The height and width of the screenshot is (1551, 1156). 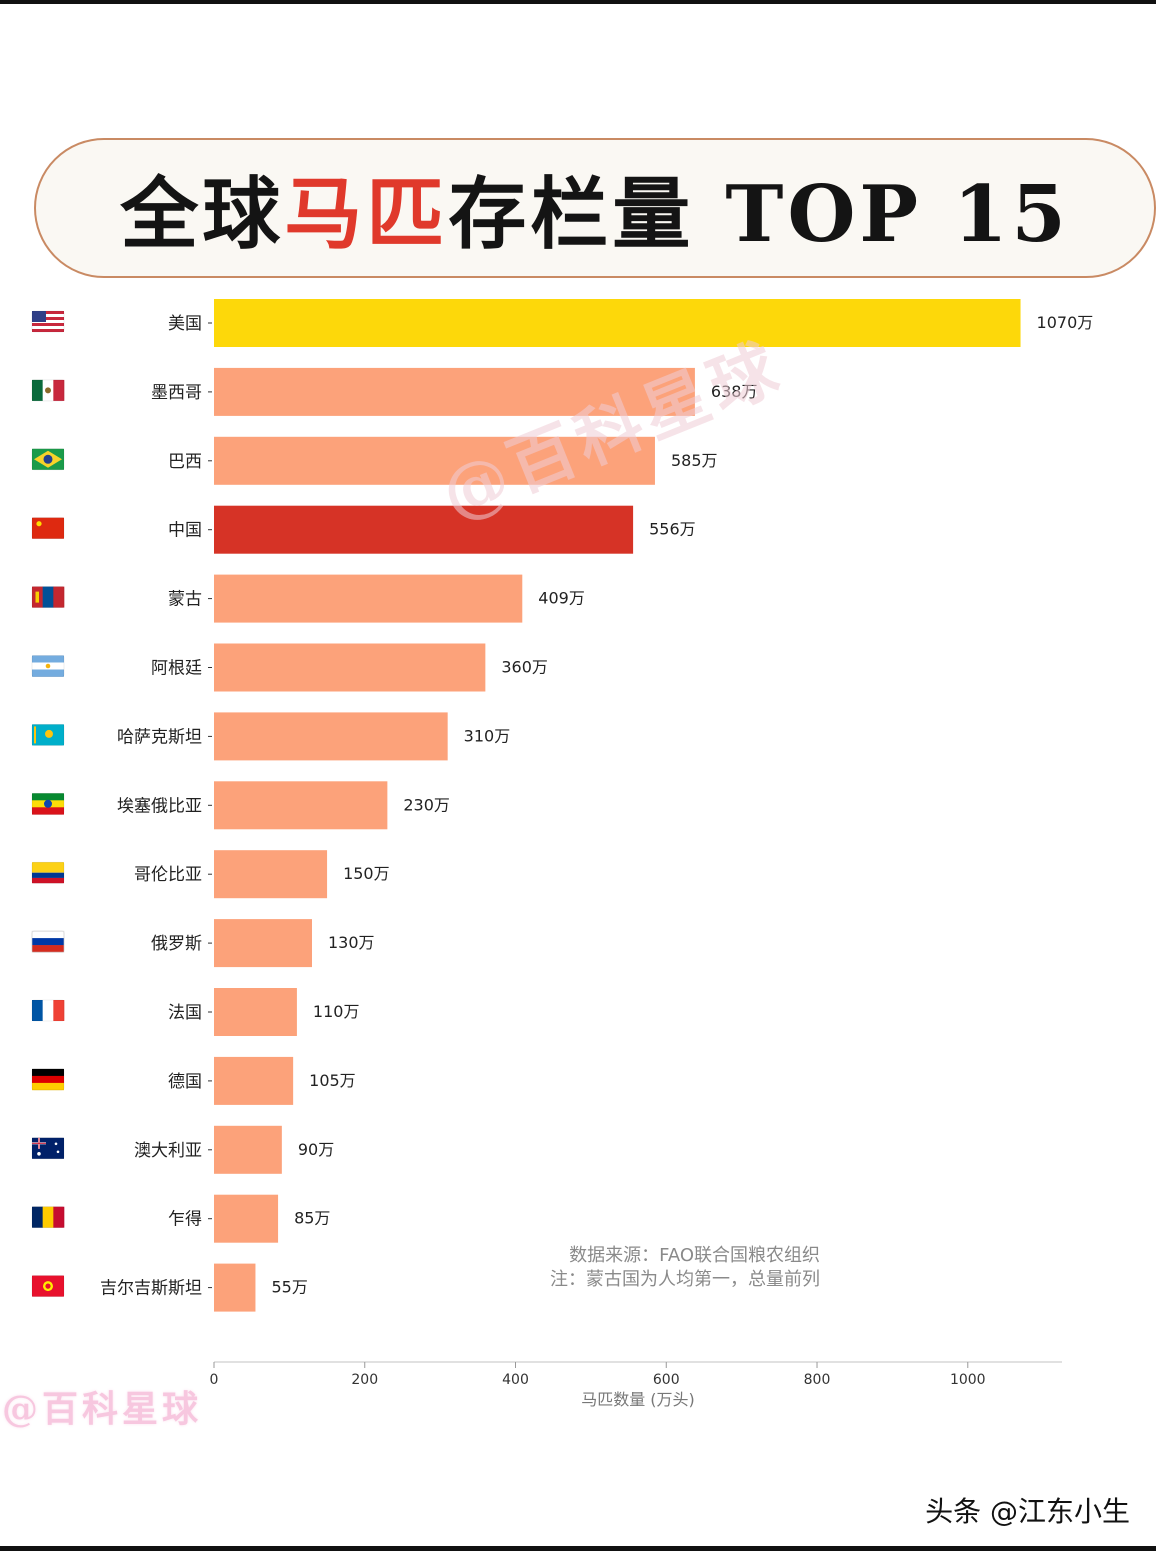 I want to click on category-label: 巴西, so click(x=185, y=462).